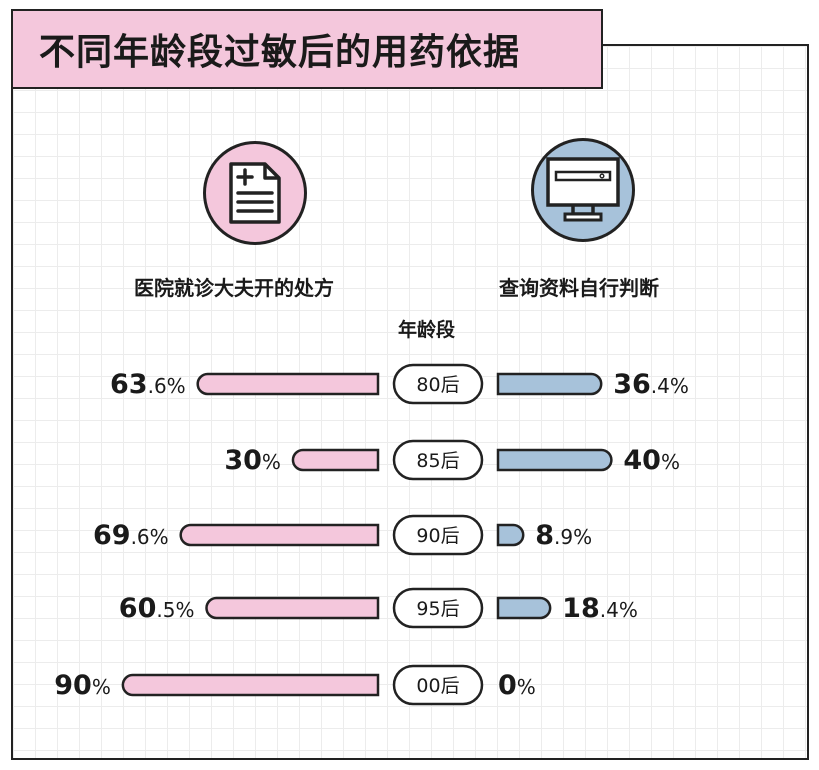 The height and width of the screenshot is (770, 819). I want to click on computer-search-icon, so click(583, 190).